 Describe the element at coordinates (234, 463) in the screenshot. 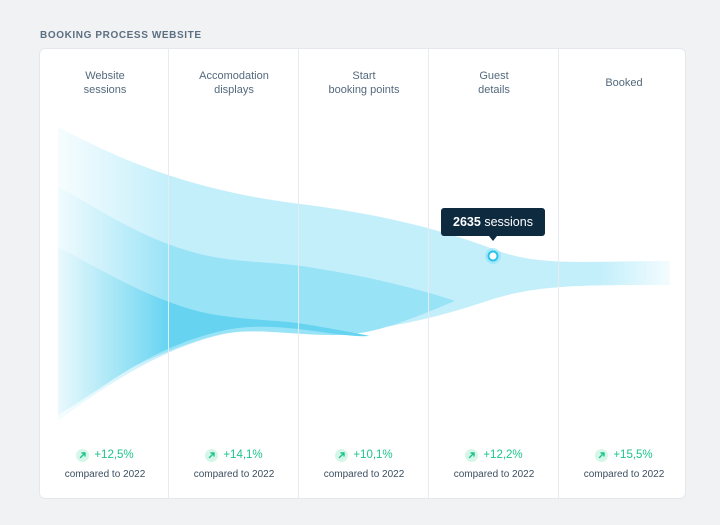

I see `stat-accomodation-displays: +14,1% compared to 2022` at that location.